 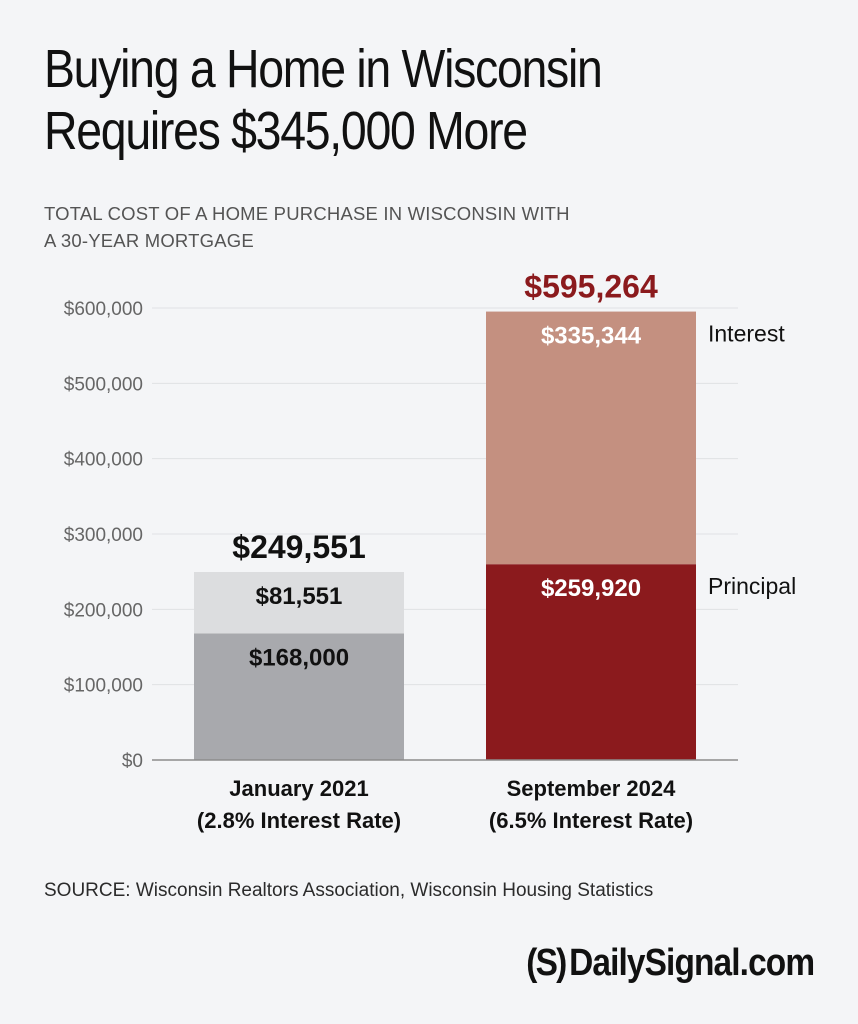 What do you see at coordinates (591, 287) in the screenshot?
I see `bar-total-label: $595,264` at bounding box center [591, 287].